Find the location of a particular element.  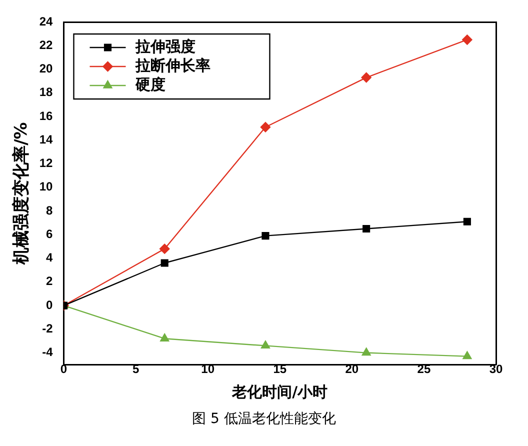

y-tick-label: 6 is located at coordinates (50, 233).